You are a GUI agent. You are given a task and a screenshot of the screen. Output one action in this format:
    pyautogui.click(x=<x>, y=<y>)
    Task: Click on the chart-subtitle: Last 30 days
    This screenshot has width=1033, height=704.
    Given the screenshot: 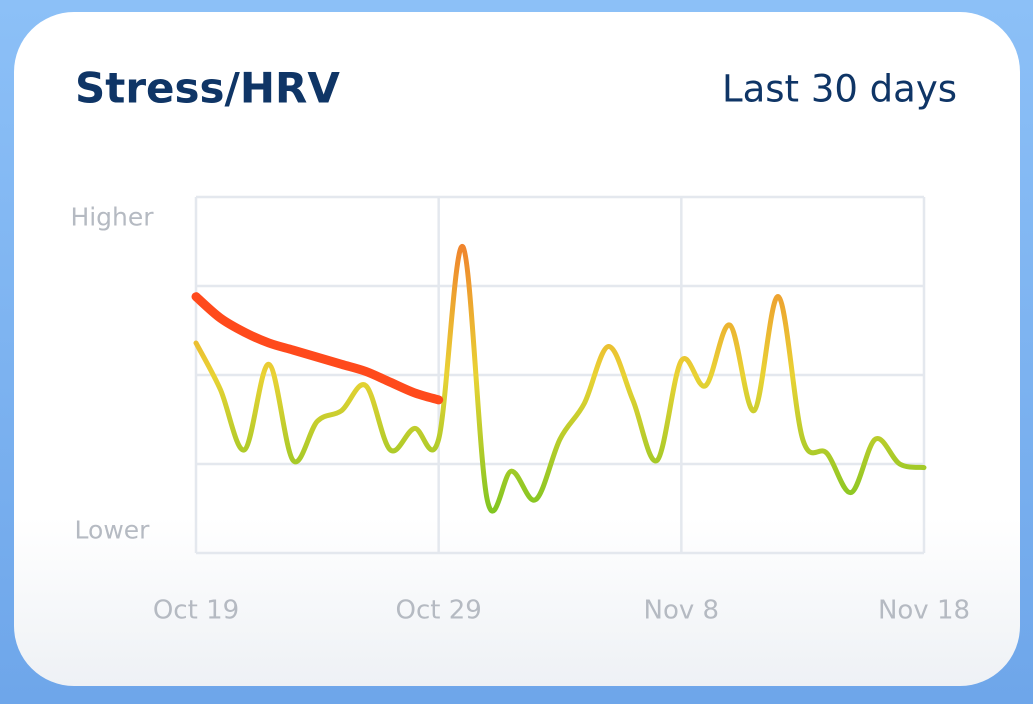 What is the action you would take?
    pyautogui.click(x=839, y=89)
    